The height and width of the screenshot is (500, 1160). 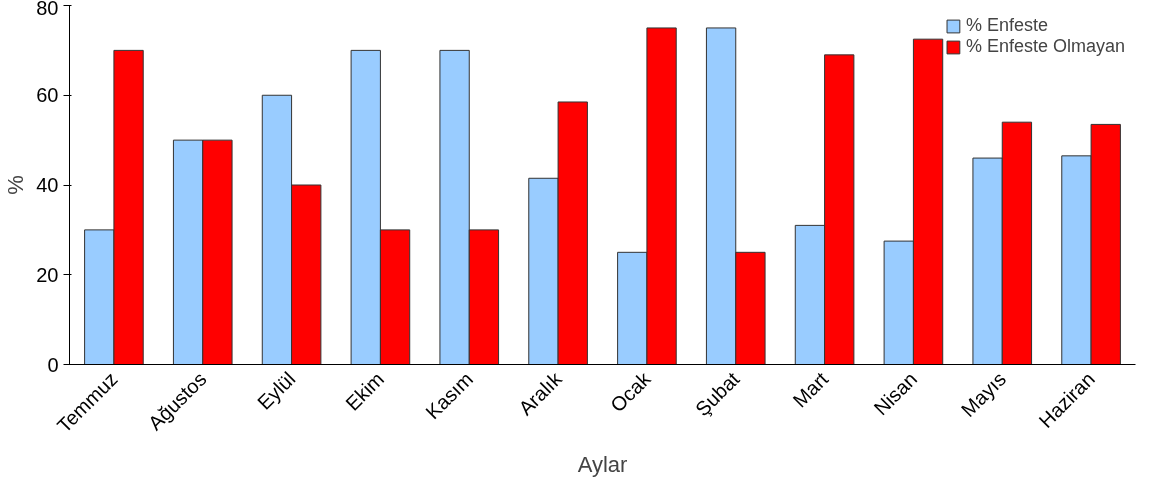 I want to click on y-tick-label: 80, so click(x=47, y=9).